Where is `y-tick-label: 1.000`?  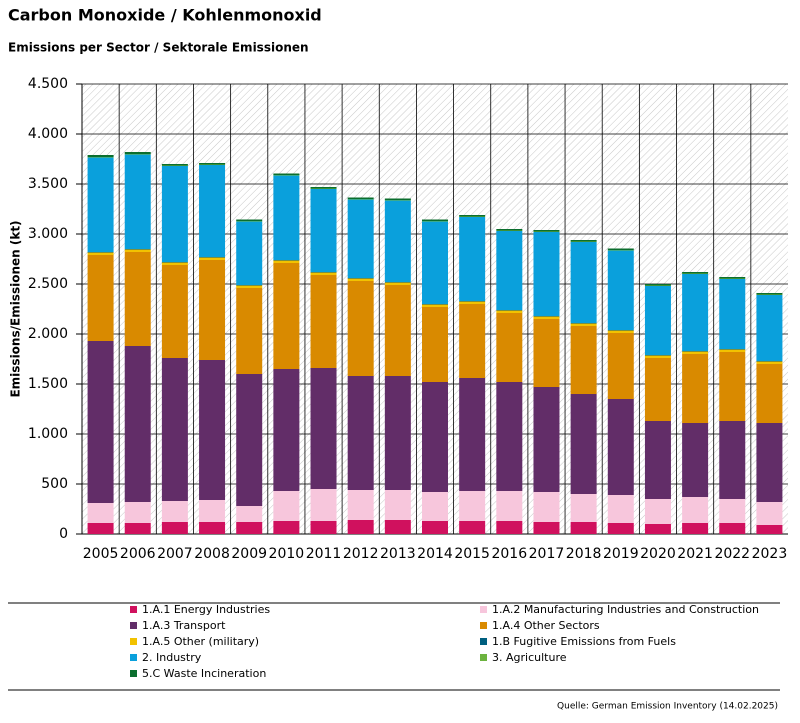
y-tick-label: 1.000 is located at coordinates (48, 434).